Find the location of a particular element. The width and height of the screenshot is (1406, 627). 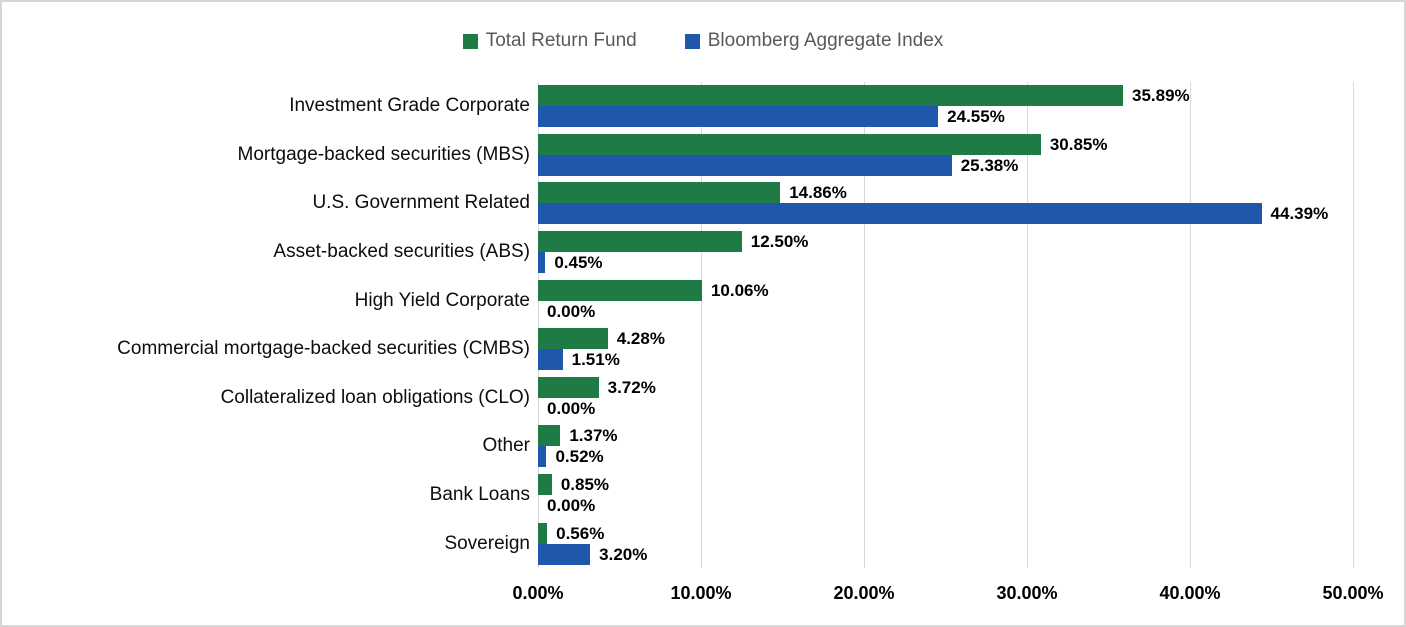

bar-group: 14.86% 44.39% is located at coordinates (945, 203).